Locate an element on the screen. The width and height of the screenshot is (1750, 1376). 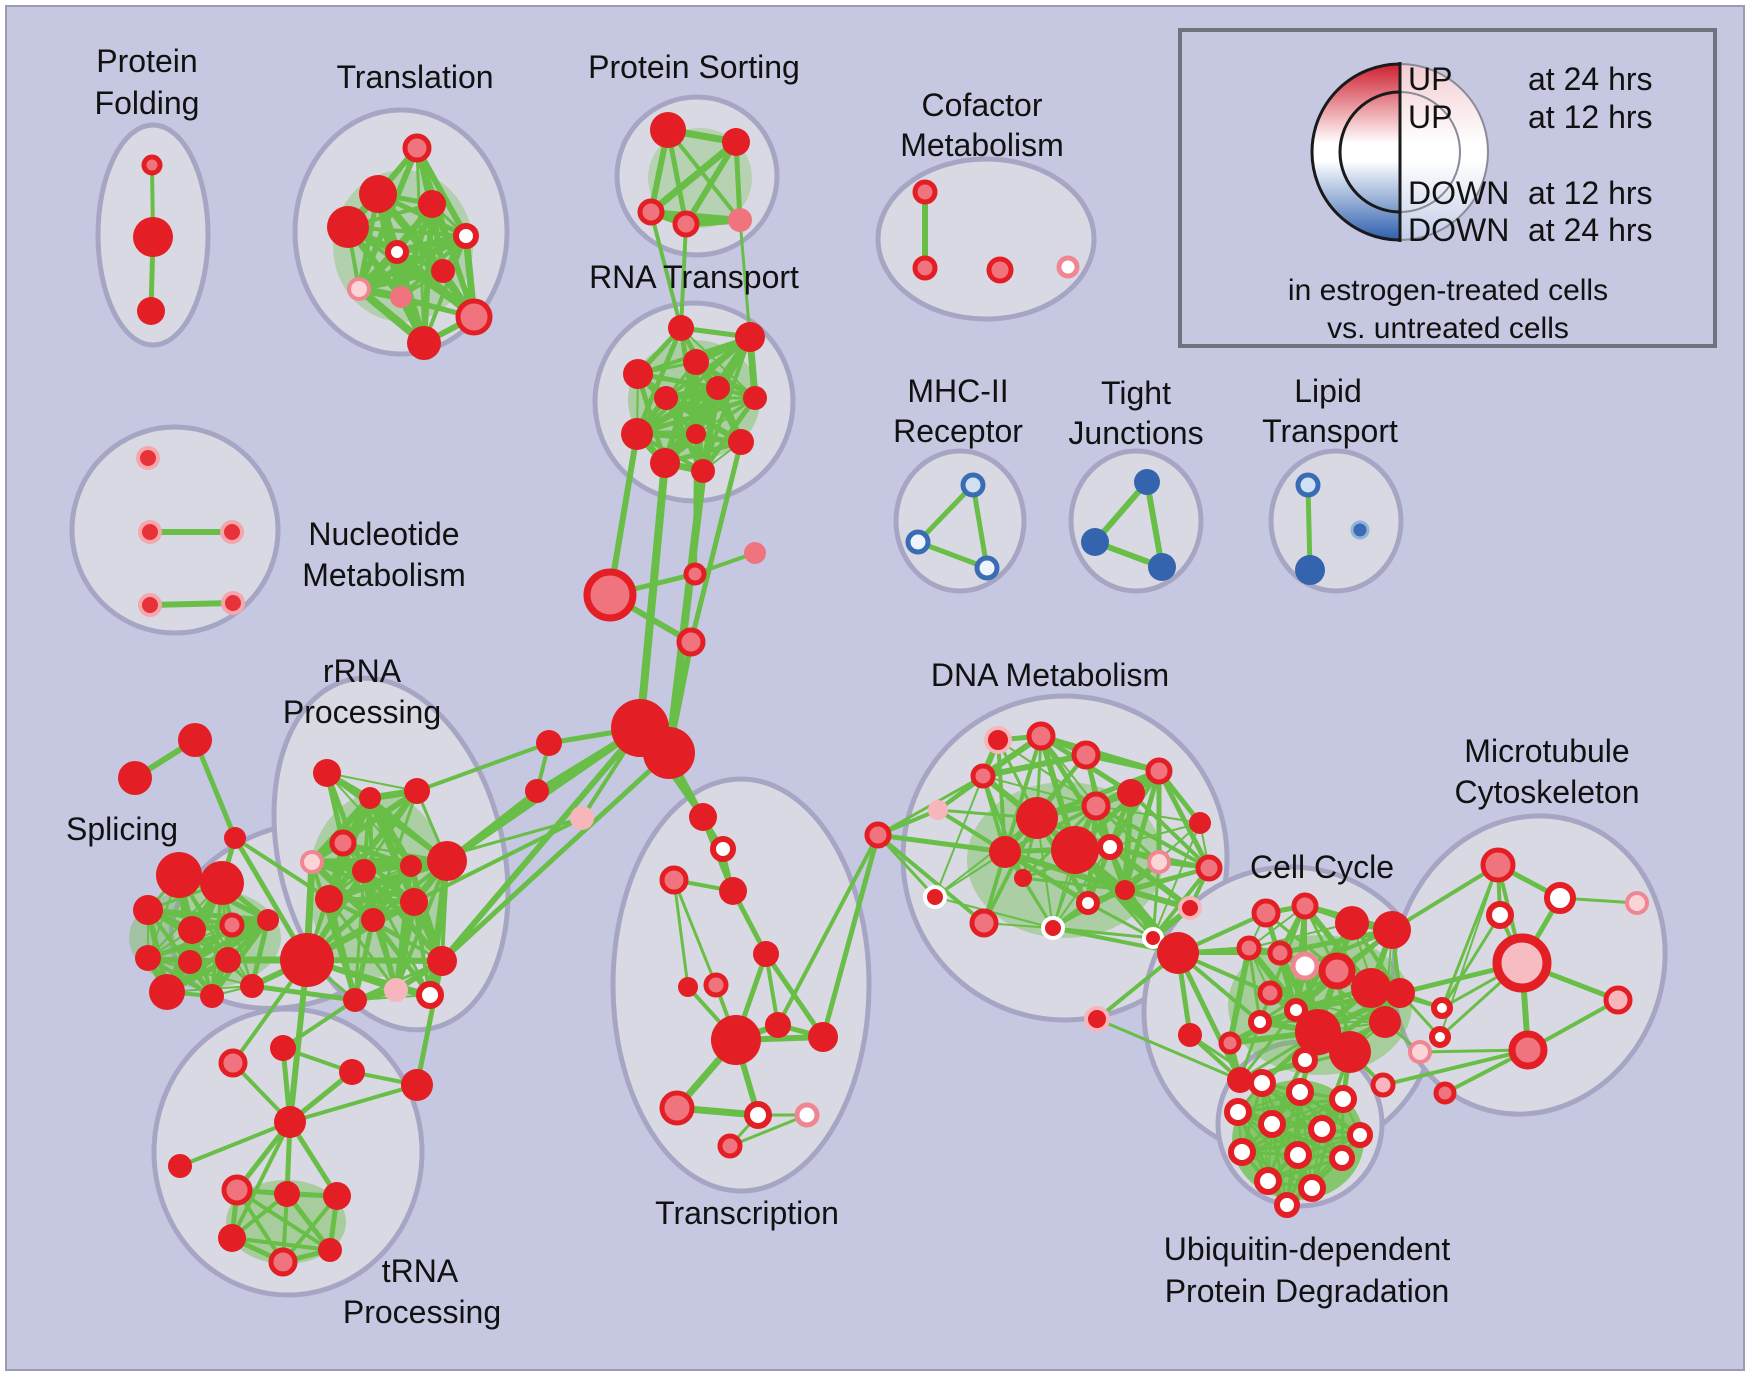
legend-direction-2: DOWN is located at coordinates (1458, 193).